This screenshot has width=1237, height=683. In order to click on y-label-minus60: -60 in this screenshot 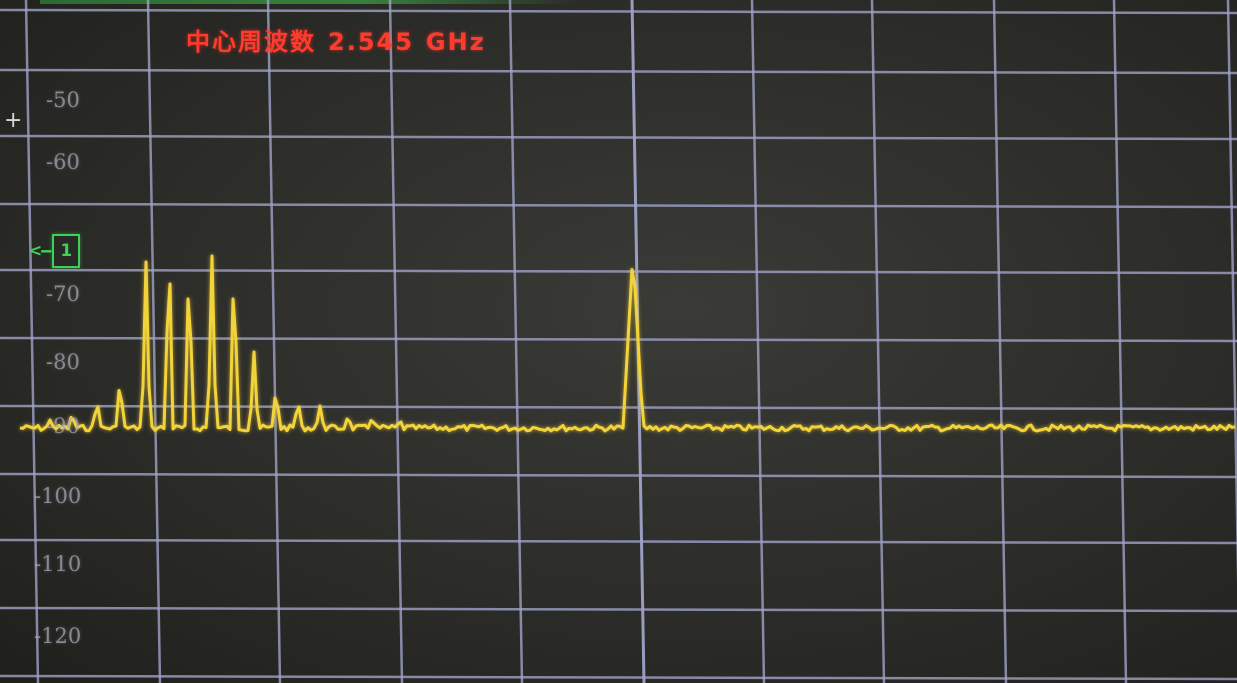, I will do `click(63, 162)`.